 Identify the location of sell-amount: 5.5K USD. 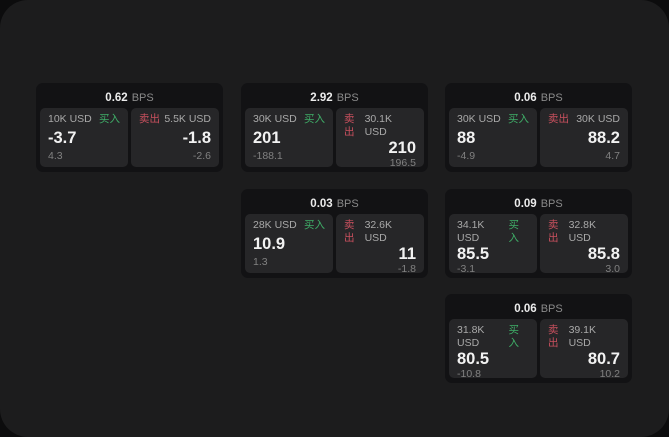
(187, 119).